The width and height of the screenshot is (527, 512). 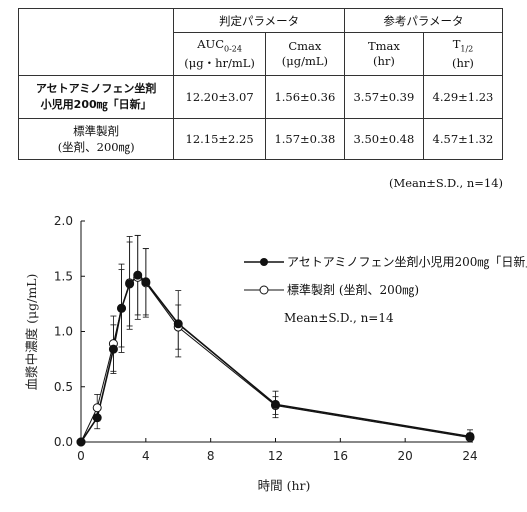 I want to click on y-tick-label: 1.0, so click(x=63, y=332).